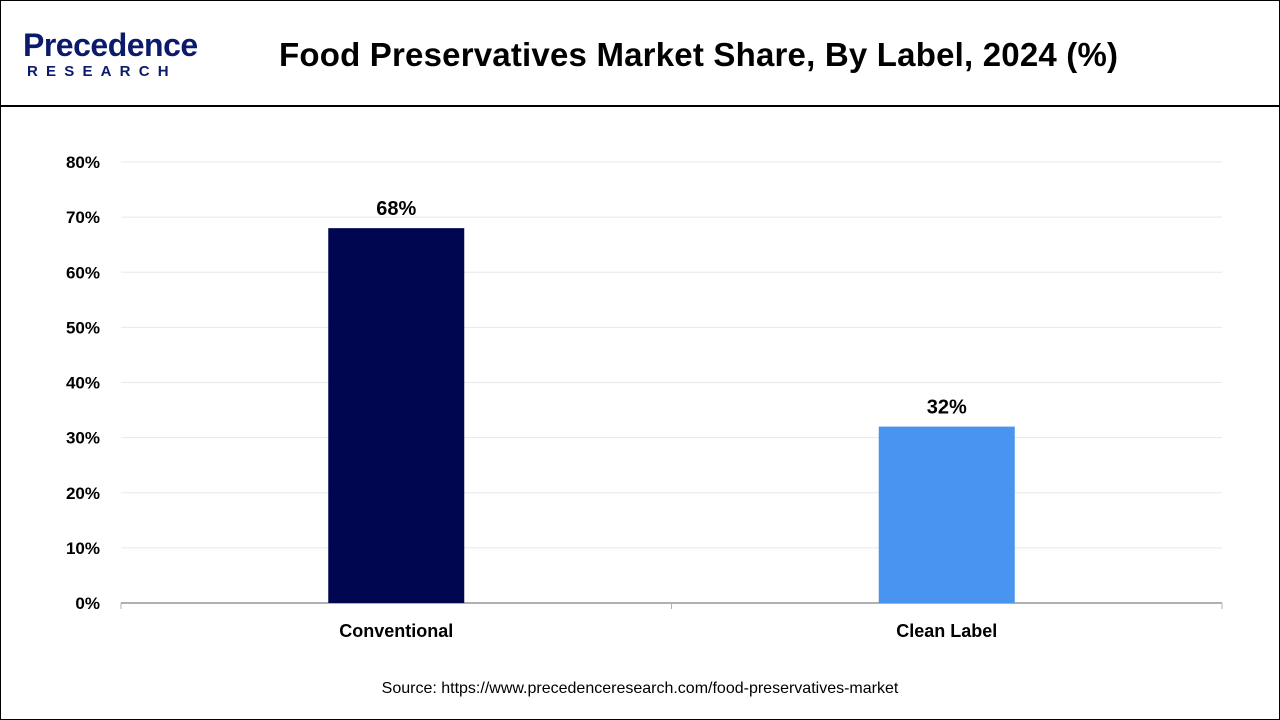 The height and width of the screenshot is (720, 1280). What do you see at coordinates (87, 603) in the screenshot?
I see `y-tick-label: 0%` at bounding box center [87, 603].